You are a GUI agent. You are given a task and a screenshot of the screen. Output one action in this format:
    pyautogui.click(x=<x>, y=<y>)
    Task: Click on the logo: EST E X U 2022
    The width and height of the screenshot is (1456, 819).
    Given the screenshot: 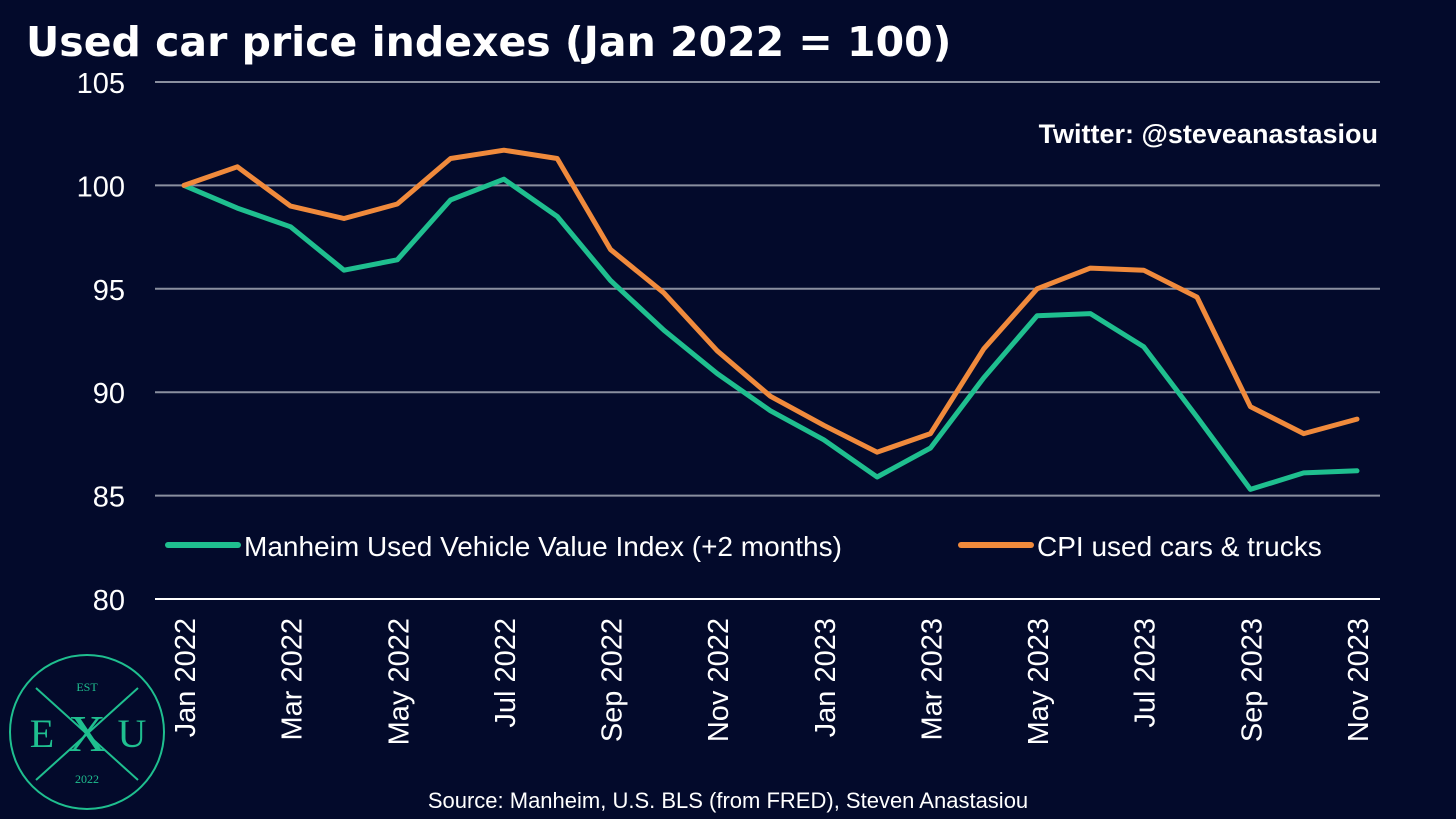 What is the action you would take?
    pyautogui.click(x=87, y=732)
    